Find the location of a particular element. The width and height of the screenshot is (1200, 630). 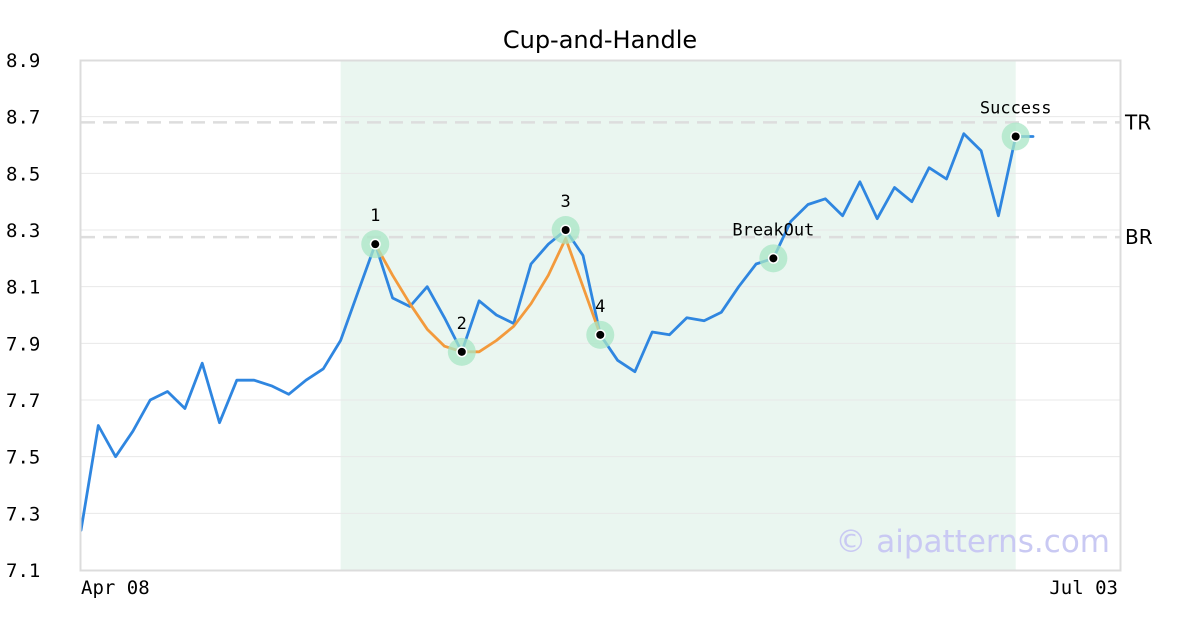

x-tick-label: Apr 08 is located at coordinates (115, 588).